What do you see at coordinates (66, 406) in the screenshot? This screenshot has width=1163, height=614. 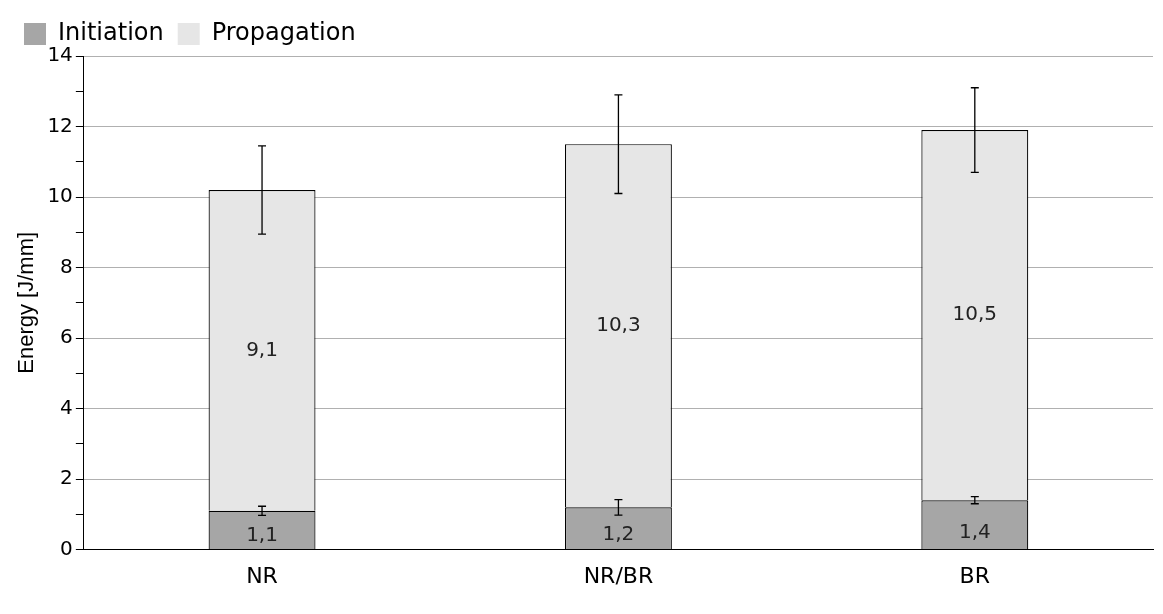 I see `y-tick-label: 4` at bounding box center [66, 406].